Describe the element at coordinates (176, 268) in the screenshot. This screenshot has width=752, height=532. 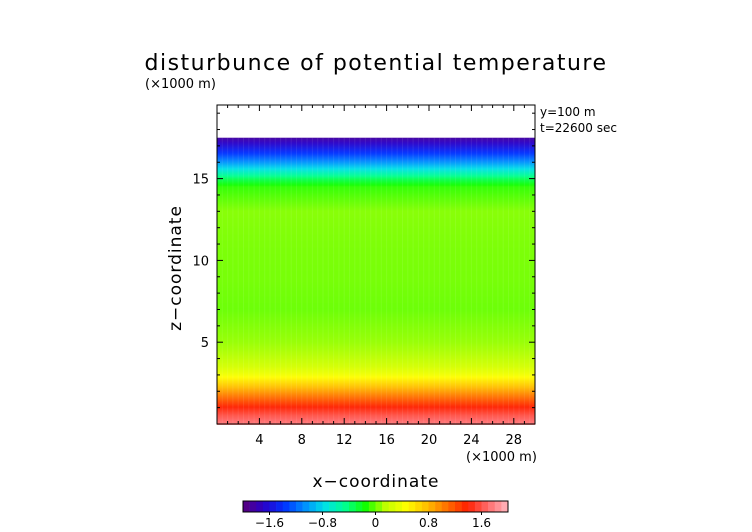
I see `y-axis-label: z−coordinate` at that location.